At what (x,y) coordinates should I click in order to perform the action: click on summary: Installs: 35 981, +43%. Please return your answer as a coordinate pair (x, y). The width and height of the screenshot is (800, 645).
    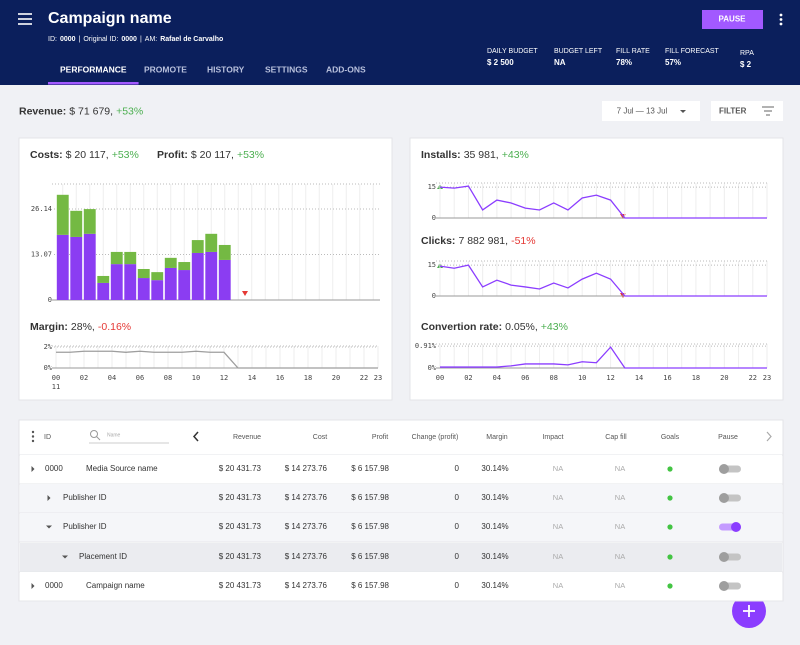
    Looking at the image, I should click on (475, 155).